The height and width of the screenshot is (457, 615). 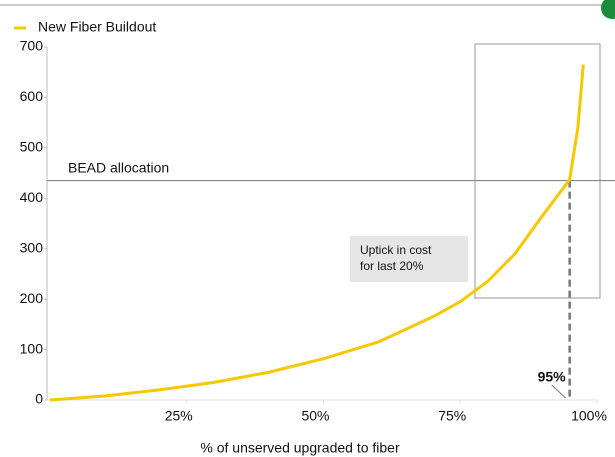 What do you see at coordinates (32, 96) in the screenshot?
I see `y-tick-label: 600` at bounding box center [32, 96].